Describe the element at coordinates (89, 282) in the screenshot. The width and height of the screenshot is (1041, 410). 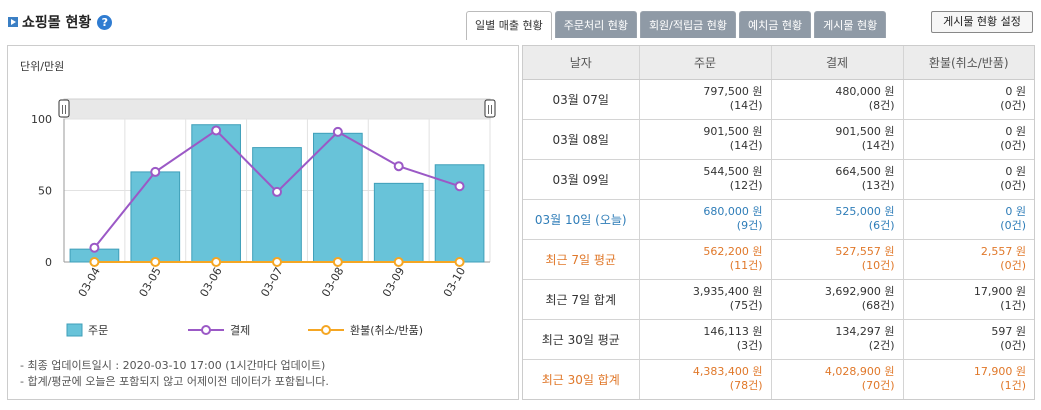
I see `x-tick-label: 03-04` at that location.